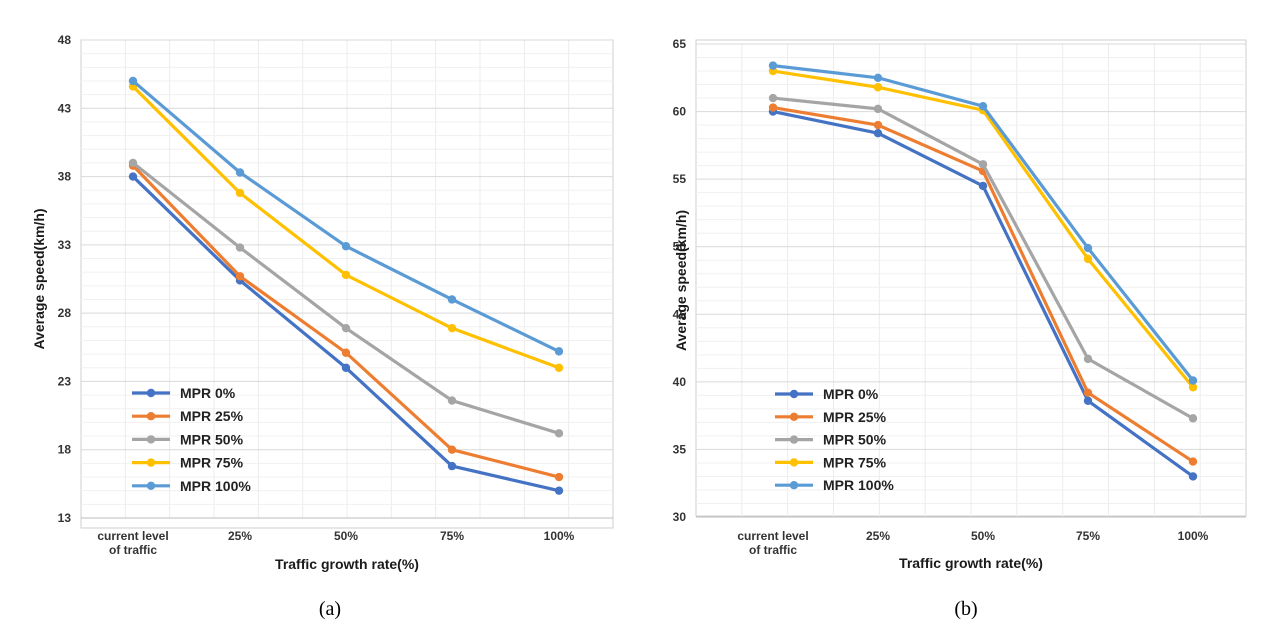 This screenshot has width=1284, height=638. Describe the element at coordinates (65, 518) in the screenshot. I see `y-tick-label: 13` at that location.